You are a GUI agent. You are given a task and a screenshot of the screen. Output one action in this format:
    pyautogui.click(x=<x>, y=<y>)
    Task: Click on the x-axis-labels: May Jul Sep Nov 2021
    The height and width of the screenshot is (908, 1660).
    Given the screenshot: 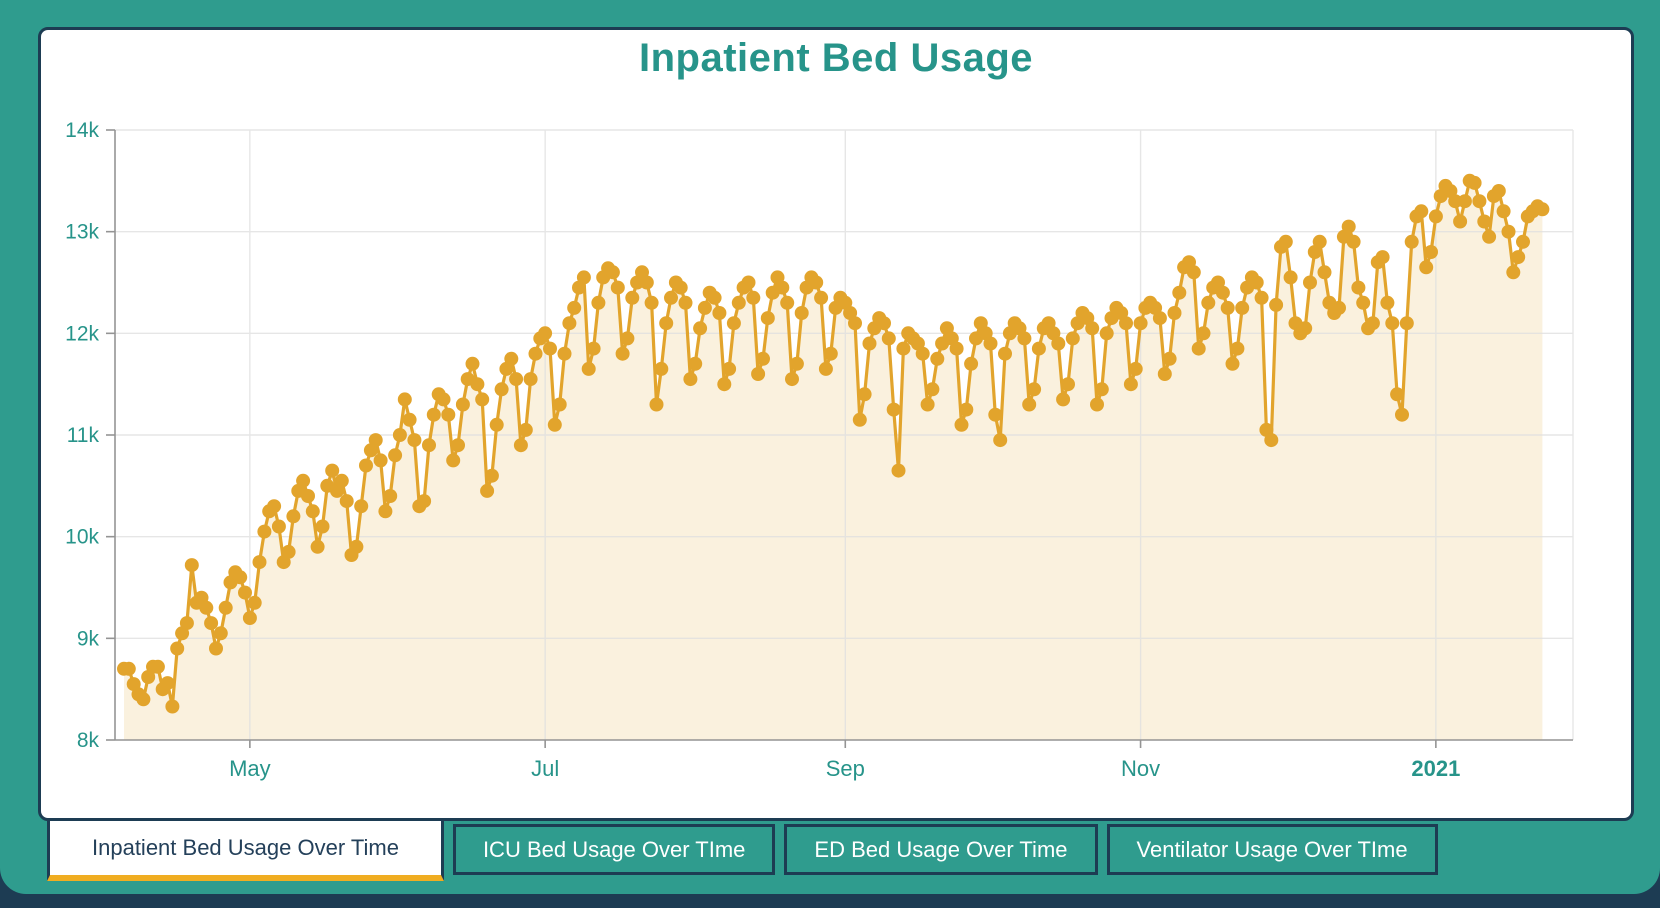 What is the action you would take?
    pyautogui.click(x=844, y=768)
    